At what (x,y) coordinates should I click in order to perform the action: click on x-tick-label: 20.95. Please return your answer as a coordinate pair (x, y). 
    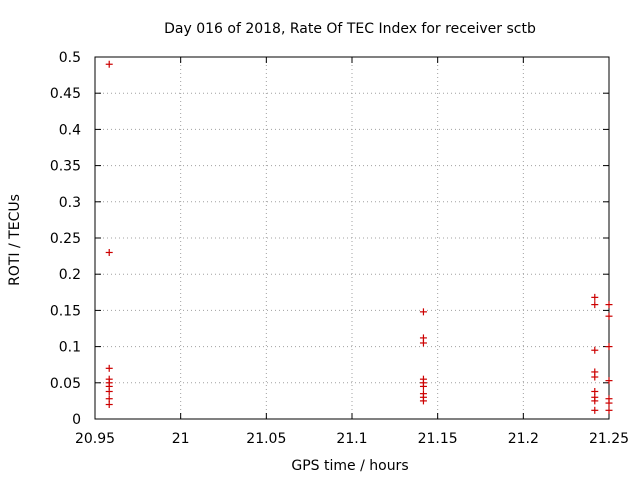
    Looking at the image, I should click on (95, 439).